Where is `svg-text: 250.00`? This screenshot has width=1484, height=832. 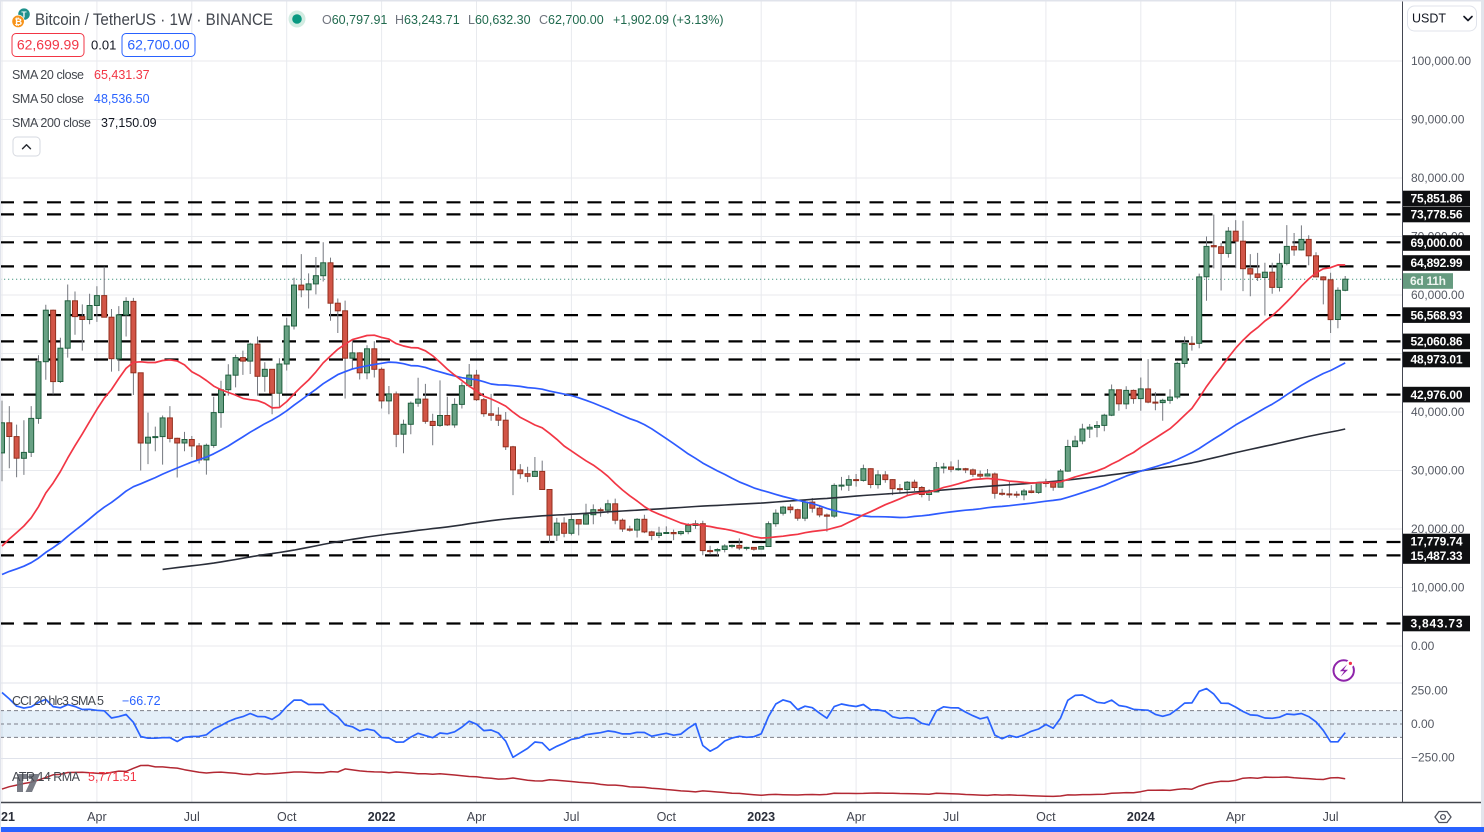 svg-text: 250.00 is located at coordinates (1429, 691).